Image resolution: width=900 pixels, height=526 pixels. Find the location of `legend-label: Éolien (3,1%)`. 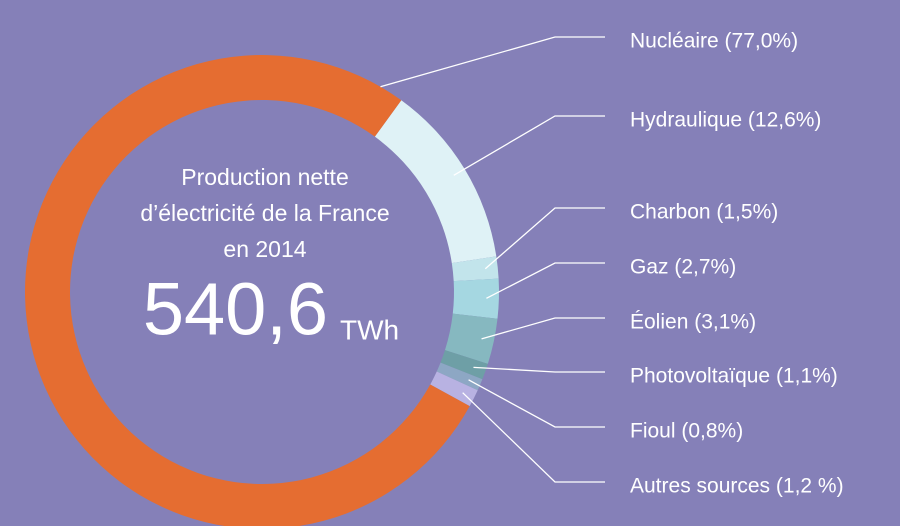

legend-label: Éolien (3,1%) is located at coordinates (693, 322).